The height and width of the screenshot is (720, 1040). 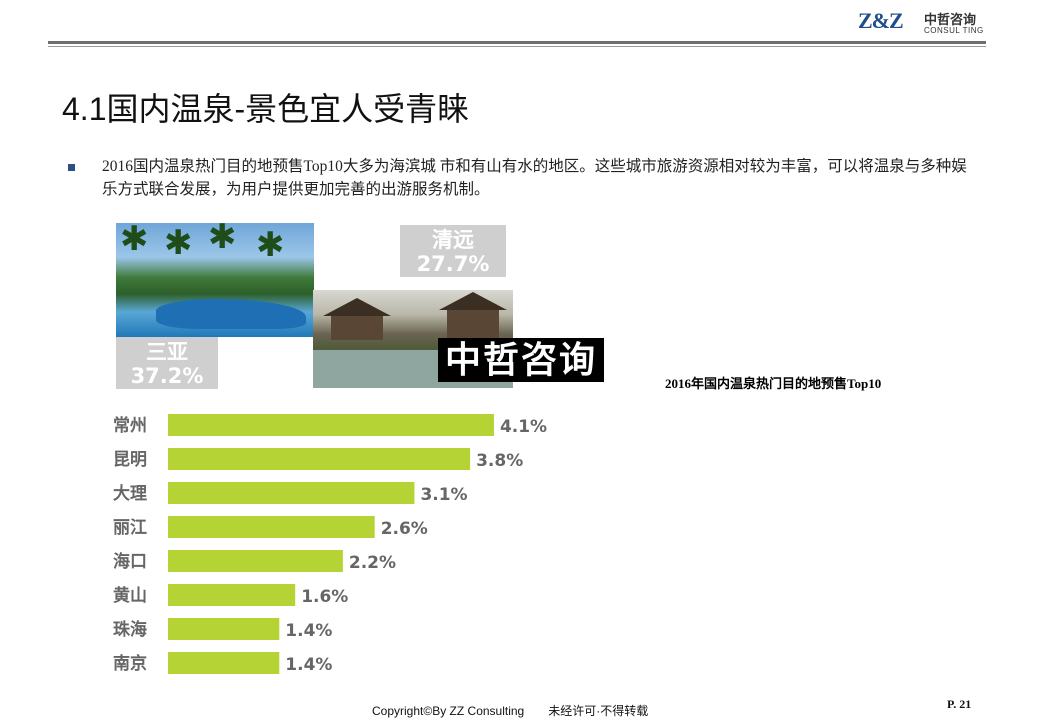 I want to click on company-logo: Z&Z 中哲咨询 CONSUL TING, so click(x=923, y=21).